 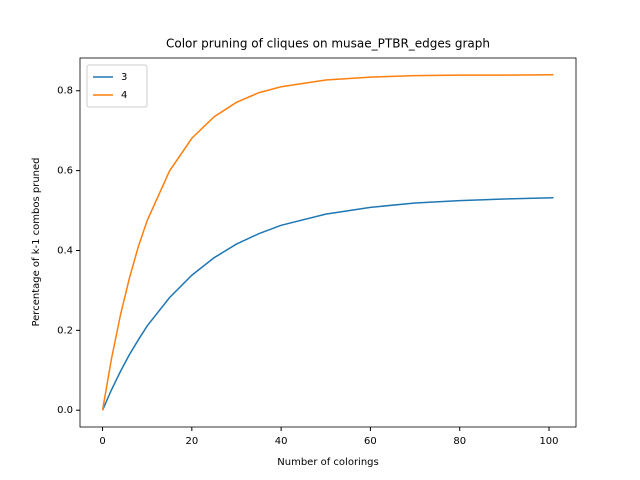 What do you see at coordinates (124, 77) in the screenshot?
I see `legend-label: 3` at bounding box center [124, 77].